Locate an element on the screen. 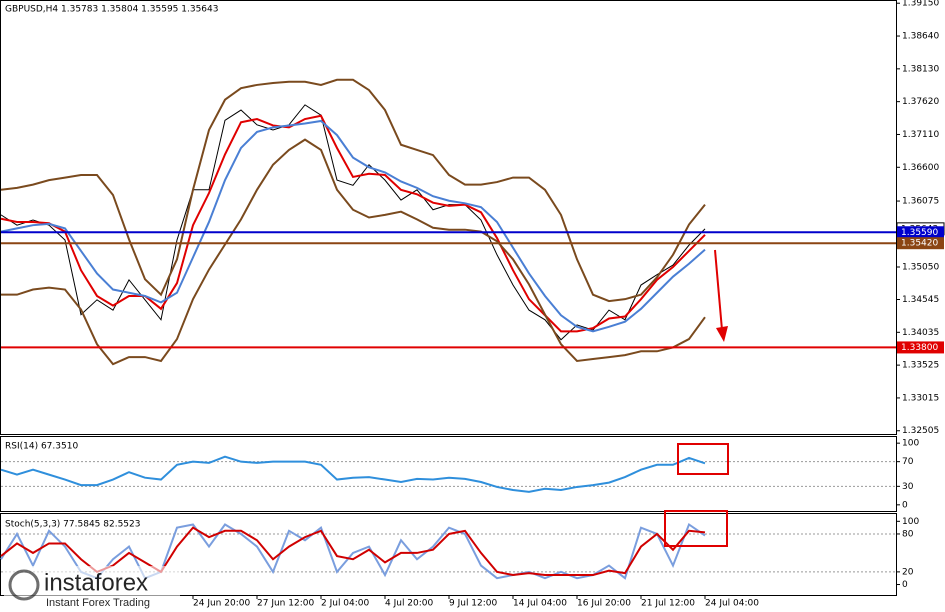 The image size is (945, 612). x-tick-label: 24 Jul 04:00 is located at coordinates (732, 604).